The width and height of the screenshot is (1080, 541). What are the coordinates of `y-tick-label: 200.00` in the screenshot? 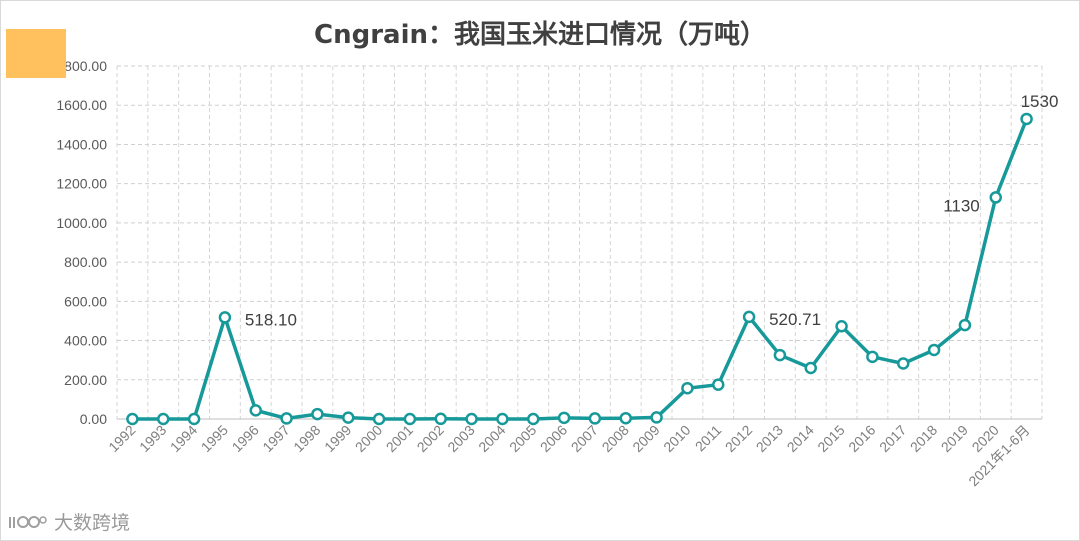 It's located at (85, 380).